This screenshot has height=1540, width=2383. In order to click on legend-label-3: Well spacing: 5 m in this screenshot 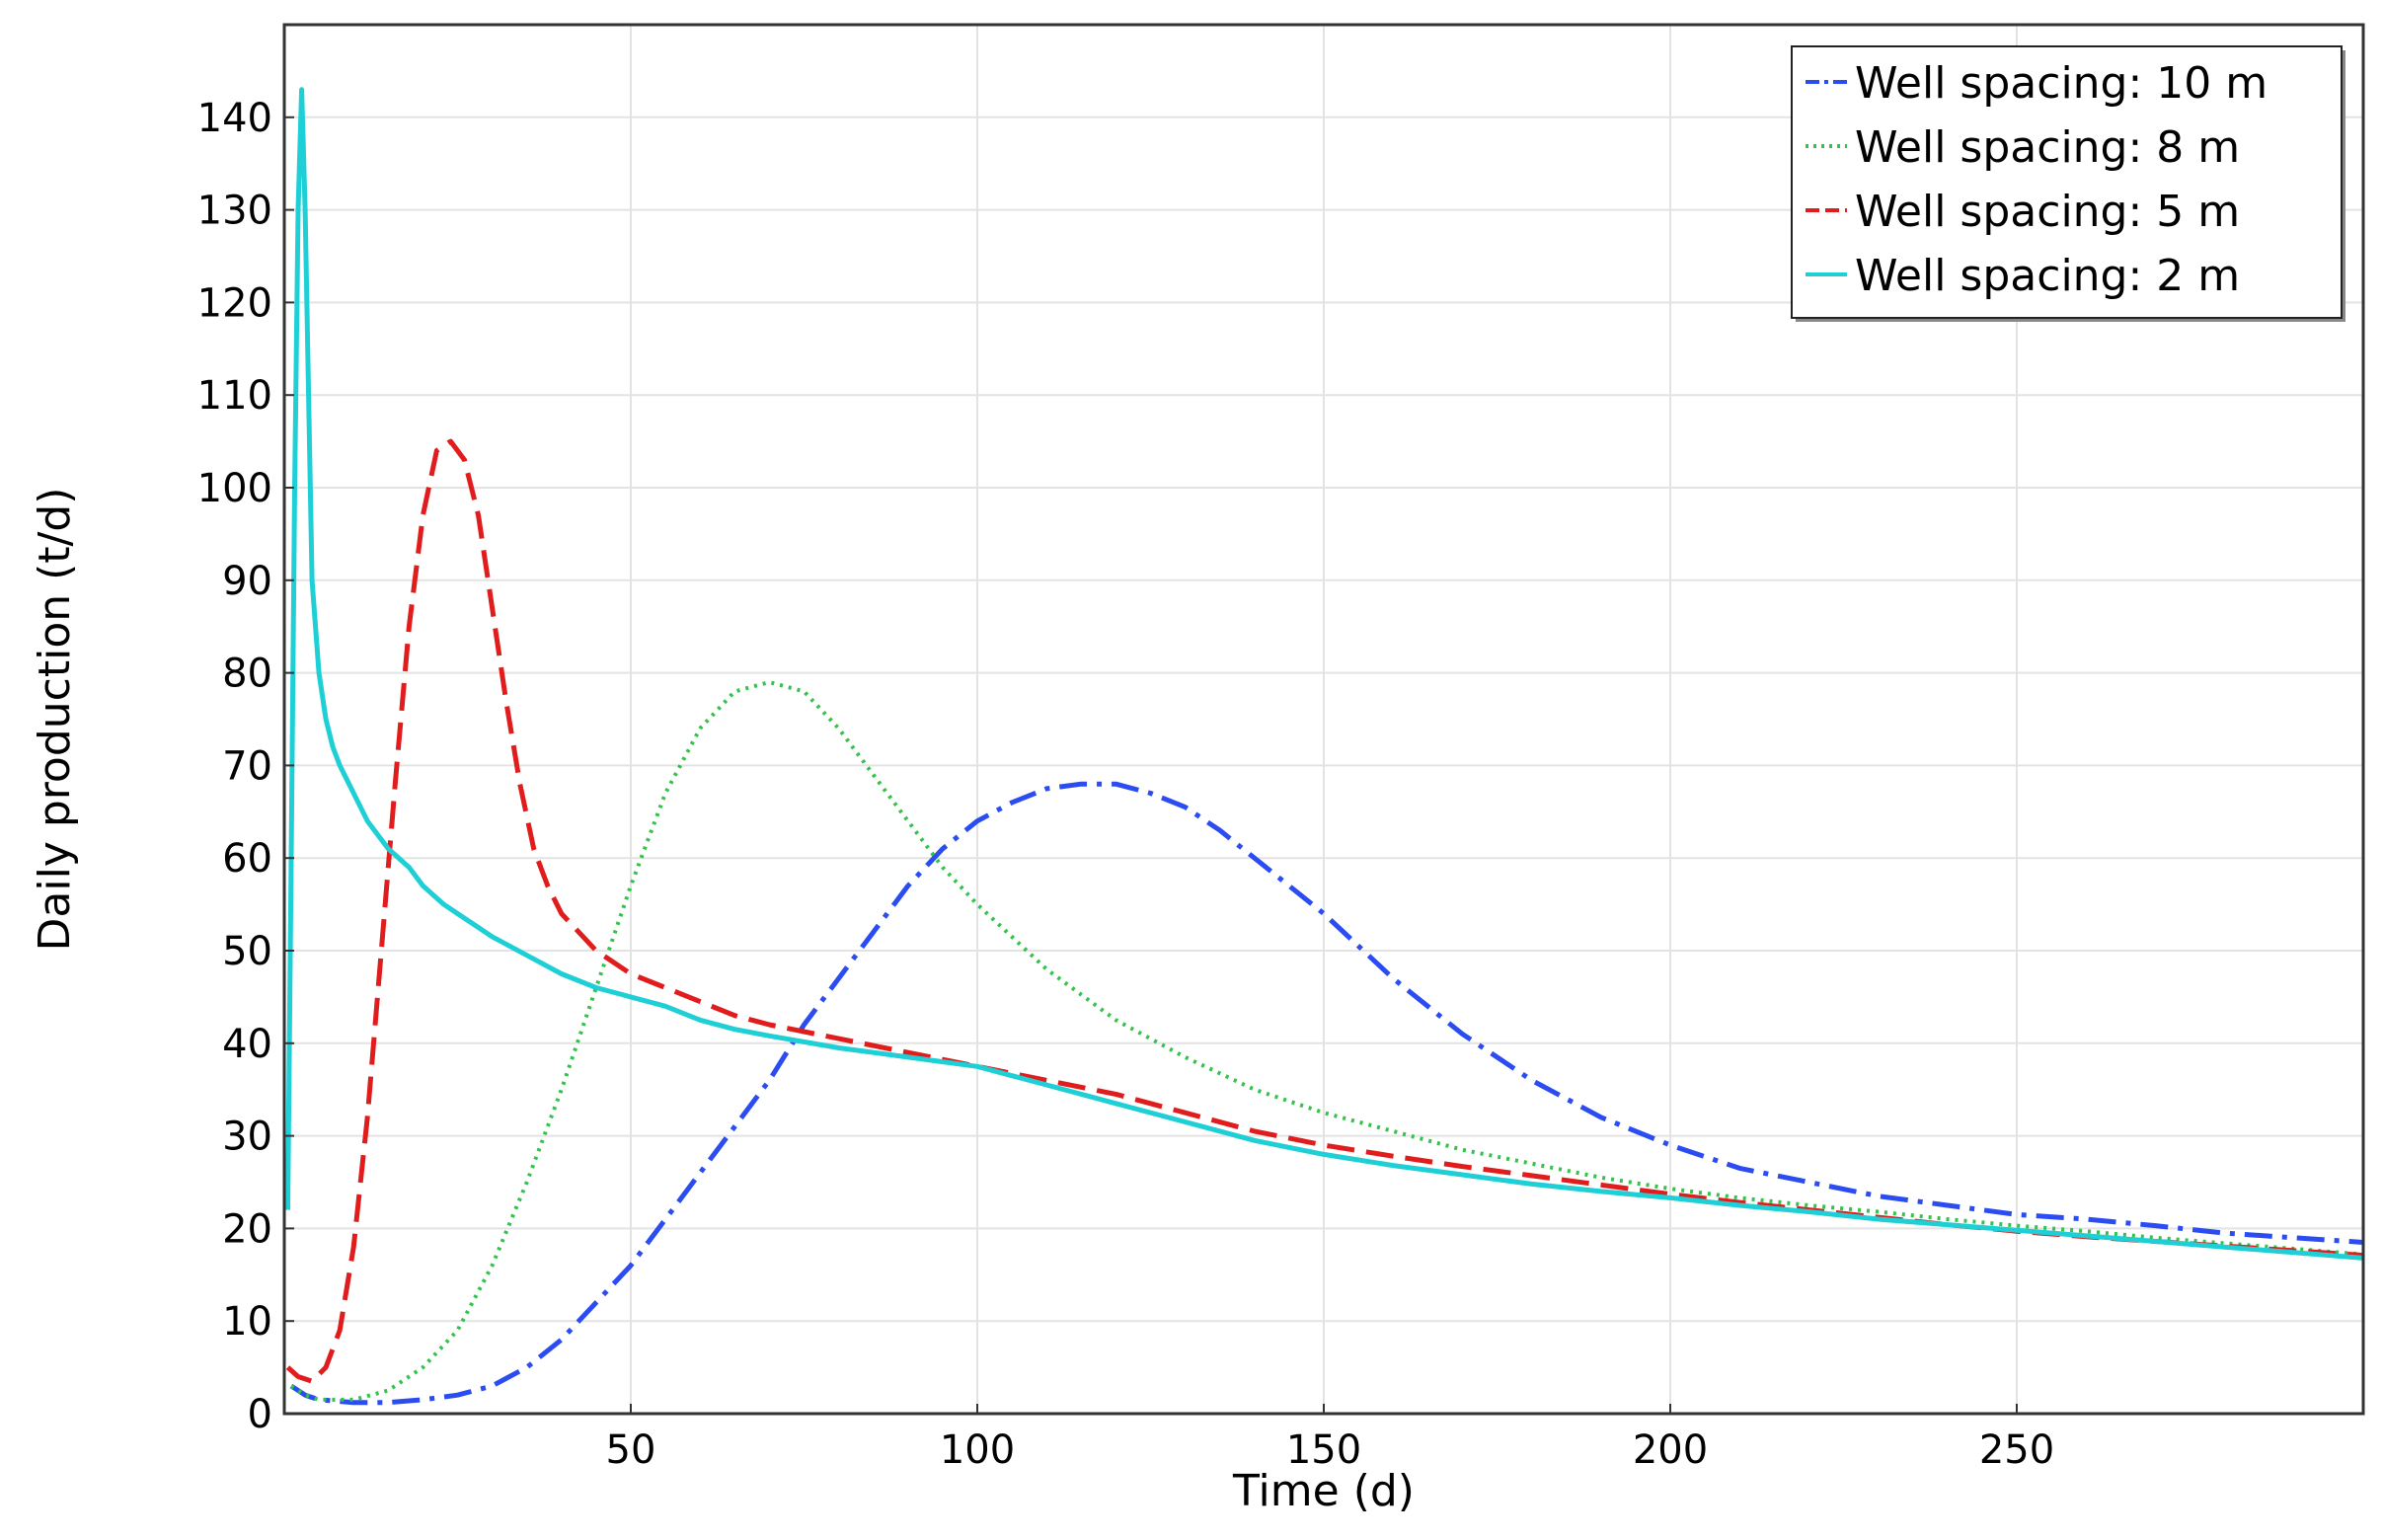, I will do `click(2047, 212)`.